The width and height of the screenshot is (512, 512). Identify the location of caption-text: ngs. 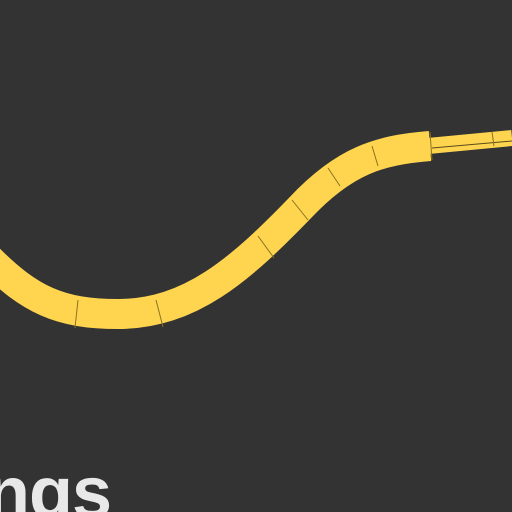
(56, 482).